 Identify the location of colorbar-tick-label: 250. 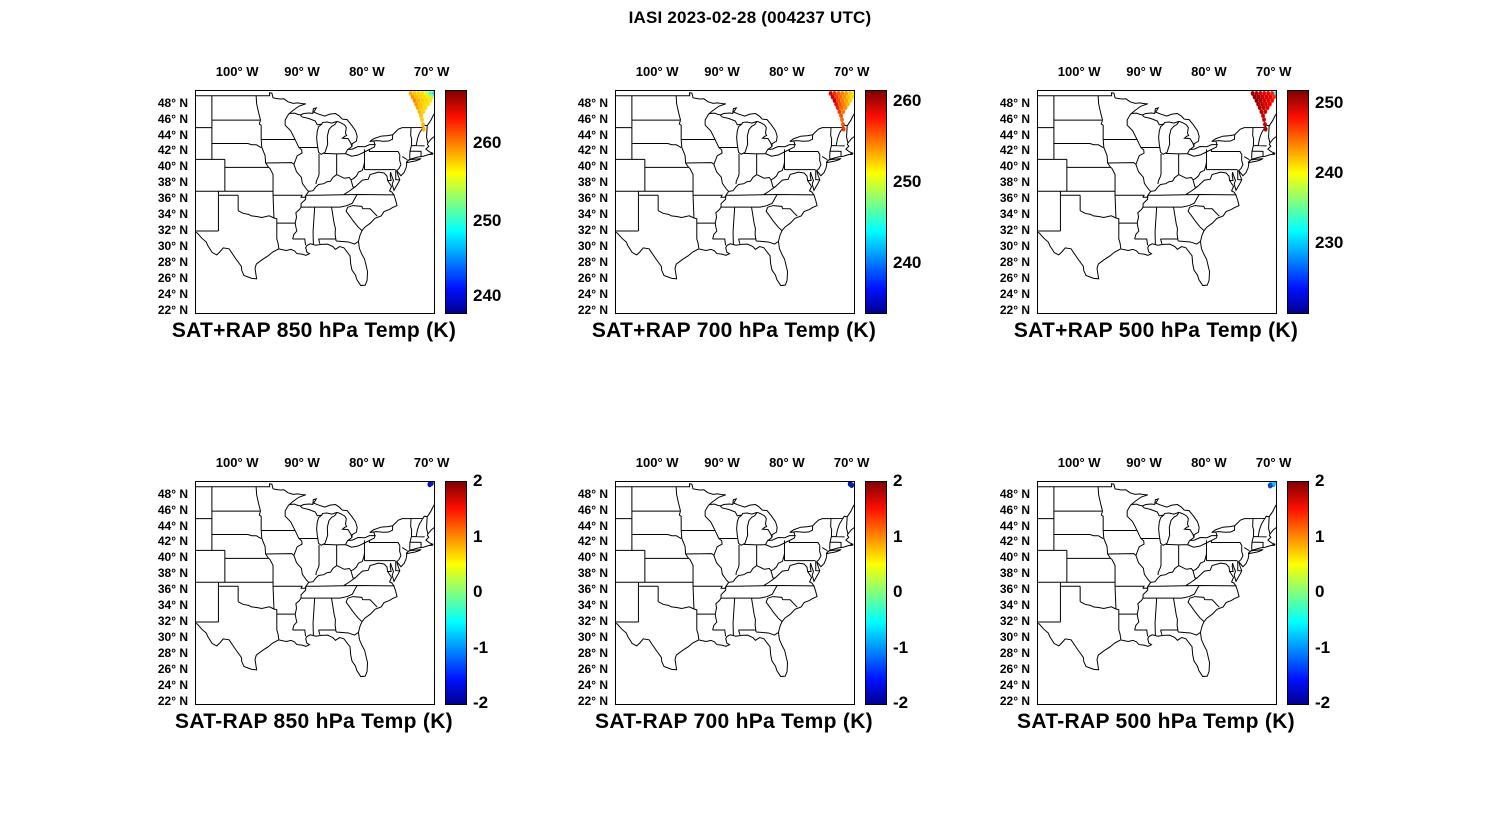
(1329, 103).